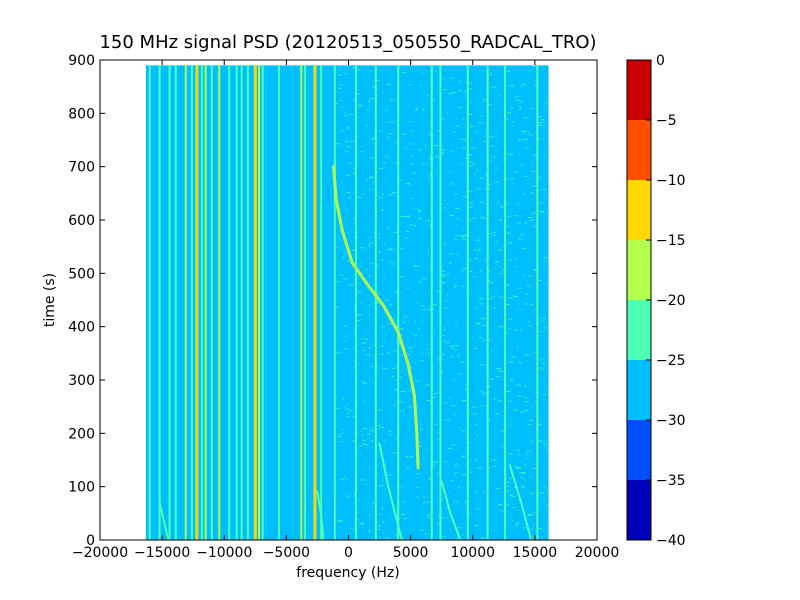 The image size is (800, 600). Describe the element at coordinates (81, 381) in the screenshot. I see `y-tick-label: 300` at that location.